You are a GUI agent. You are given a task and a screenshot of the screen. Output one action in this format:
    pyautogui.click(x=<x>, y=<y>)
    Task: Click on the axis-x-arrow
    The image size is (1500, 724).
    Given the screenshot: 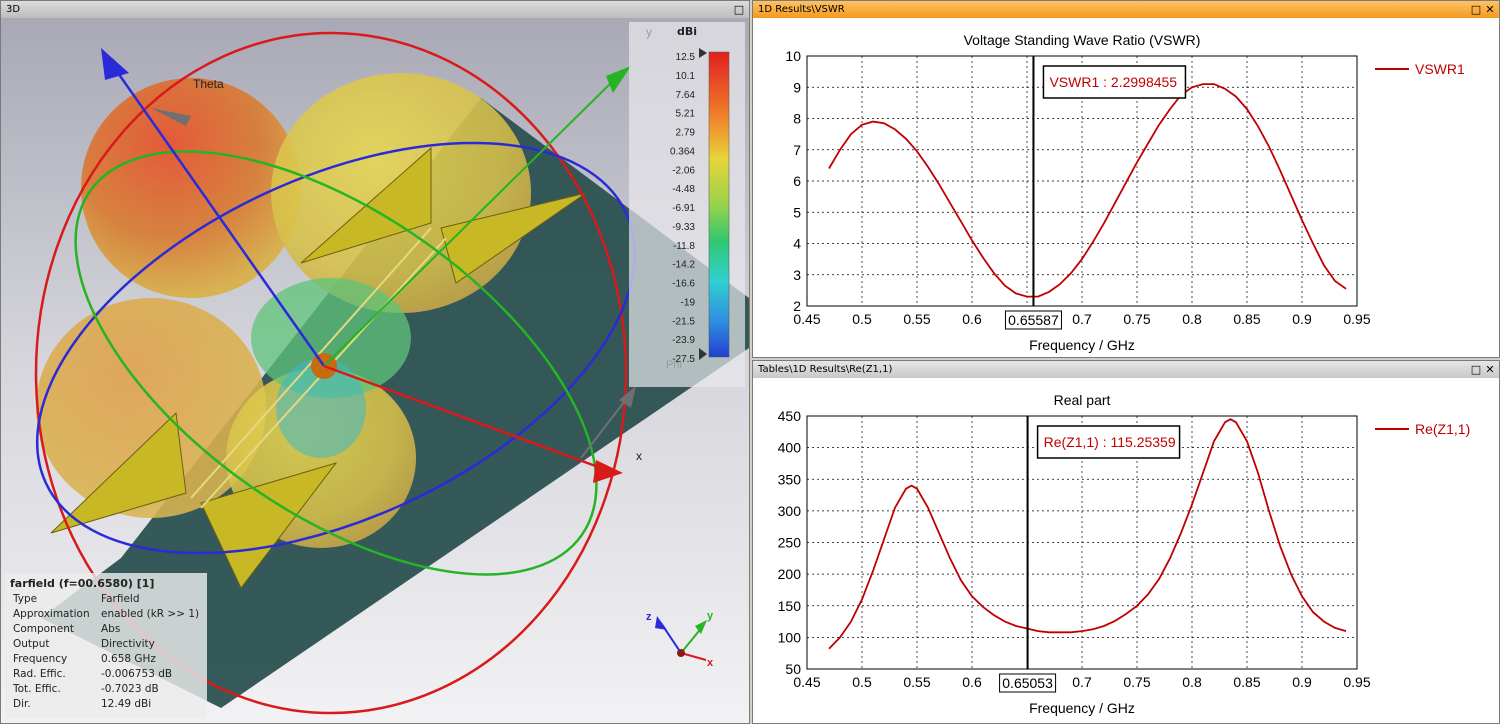 What is the action you would take?
    pyautogui.click(x=608, y=471)
    